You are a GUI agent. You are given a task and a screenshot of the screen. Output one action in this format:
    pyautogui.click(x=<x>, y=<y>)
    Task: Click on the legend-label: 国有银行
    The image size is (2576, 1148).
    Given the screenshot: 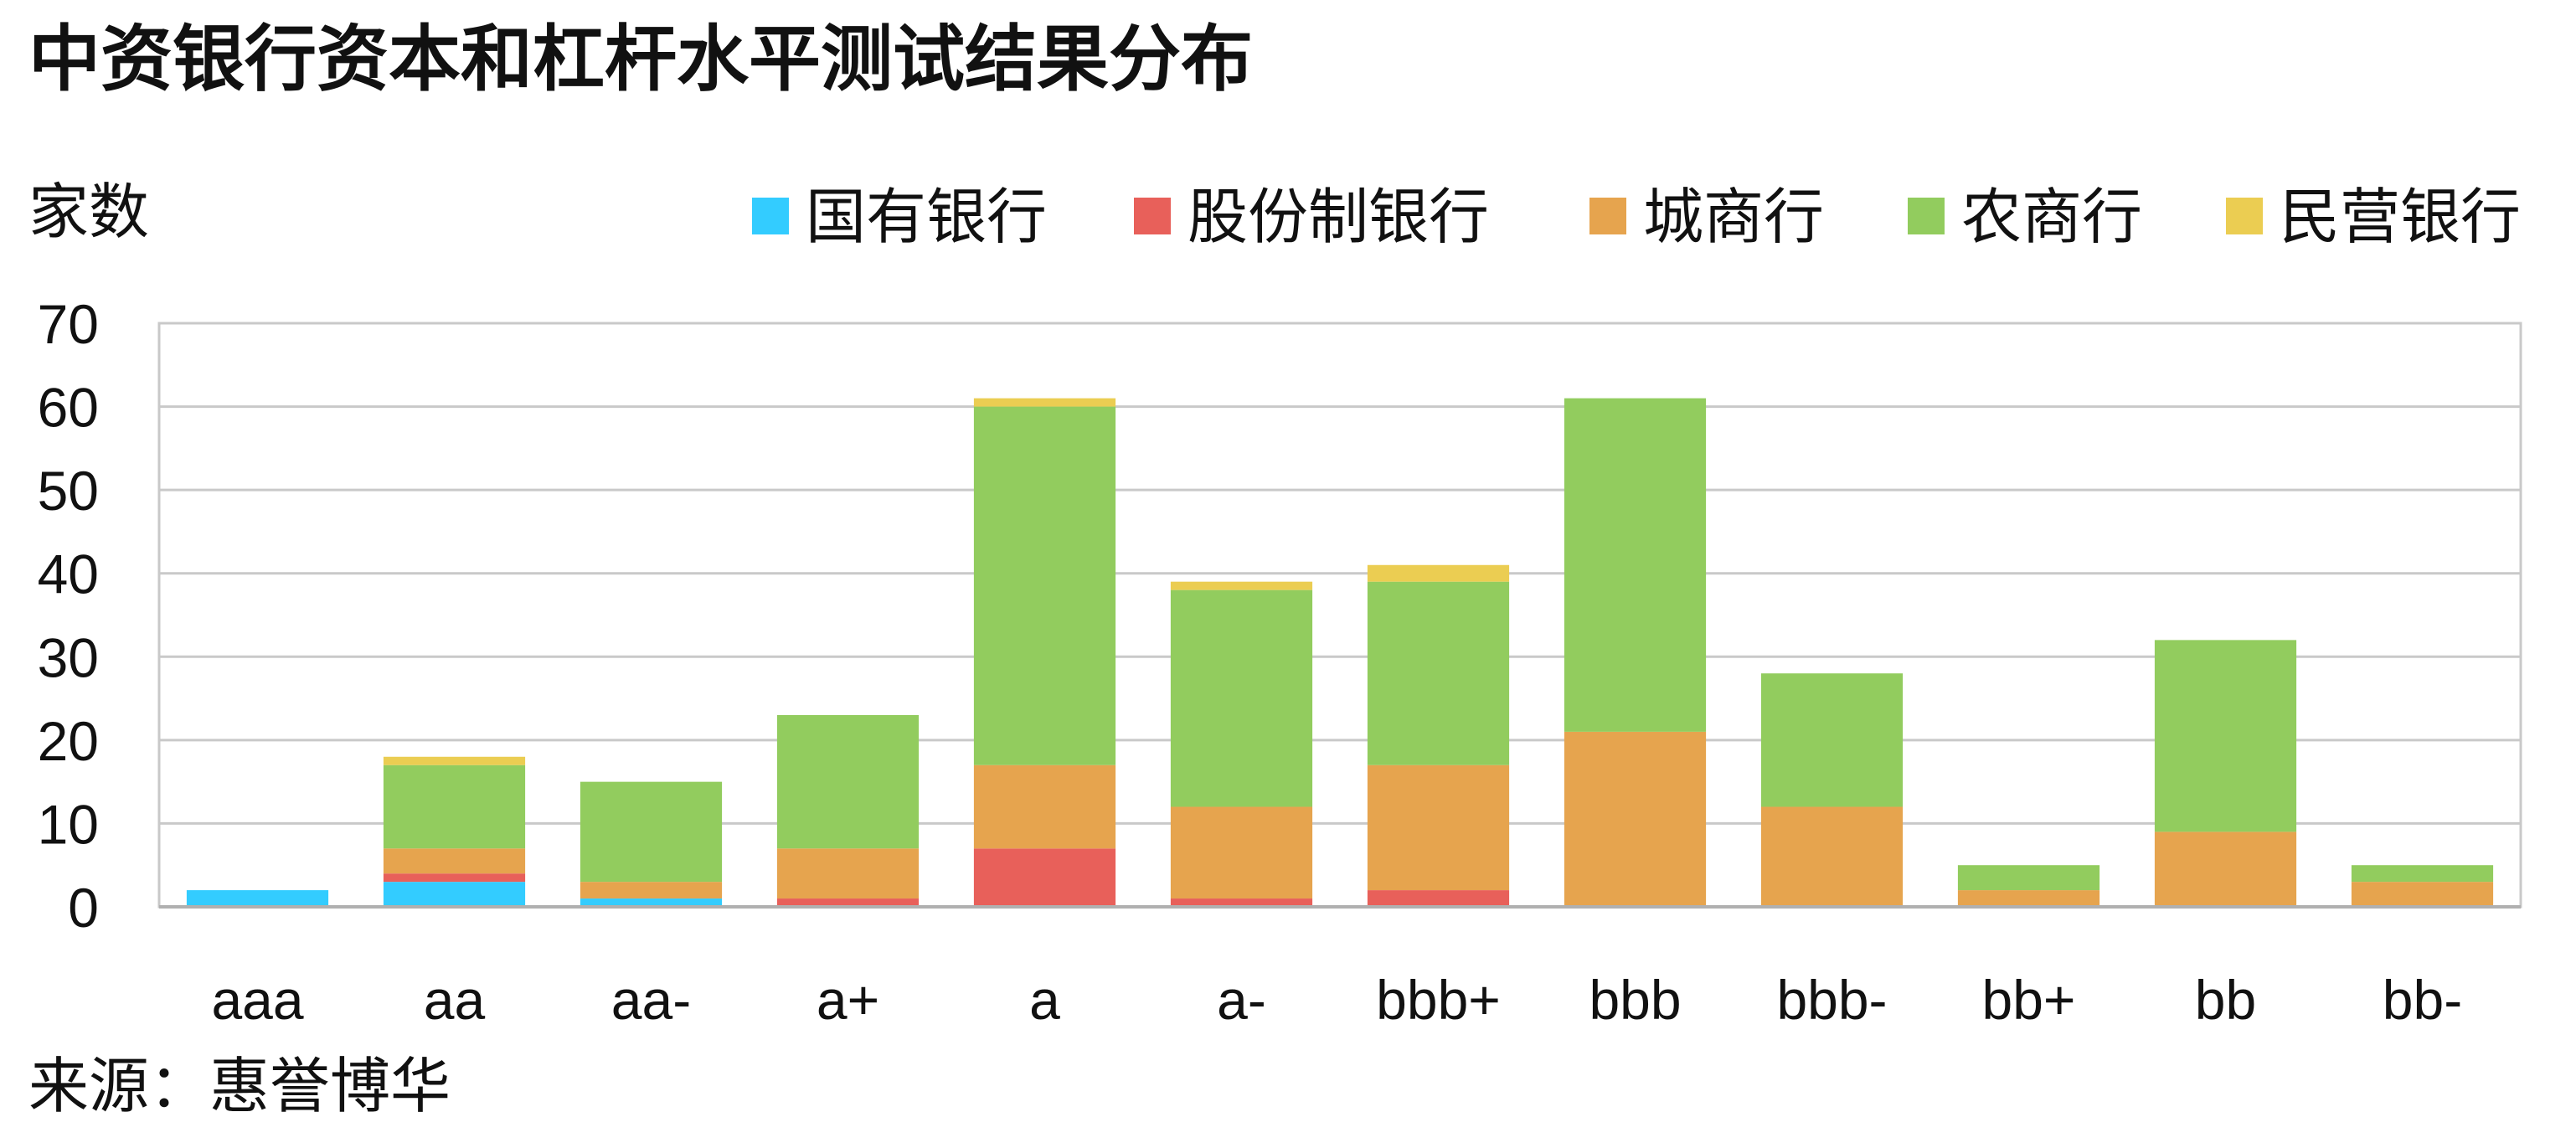 What is the action you would take?
    pyautogui.click(x=927, y=217)
    